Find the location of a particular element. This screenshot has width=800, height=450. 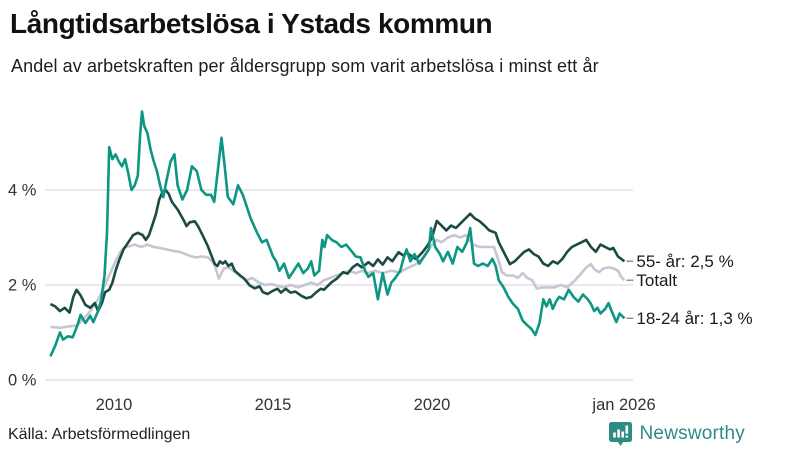

y-tick-label: 0 % is located at coordinates (22, 381).